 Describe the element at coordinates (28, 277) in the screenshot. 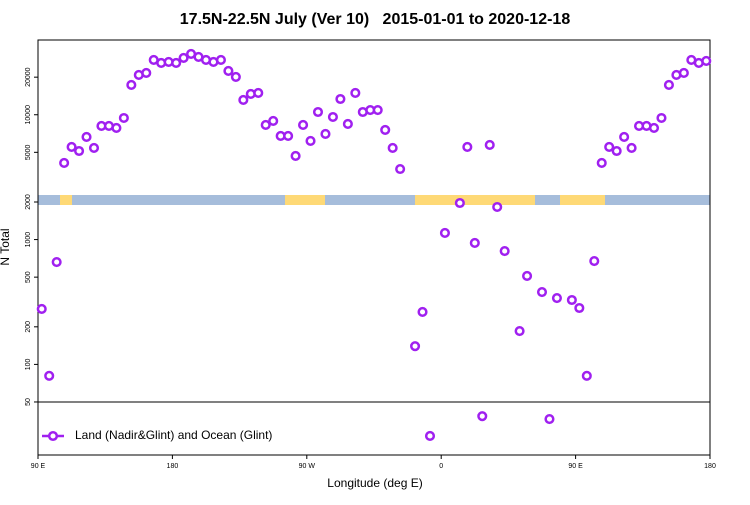

I see `y-tick-label: 500` at that location.